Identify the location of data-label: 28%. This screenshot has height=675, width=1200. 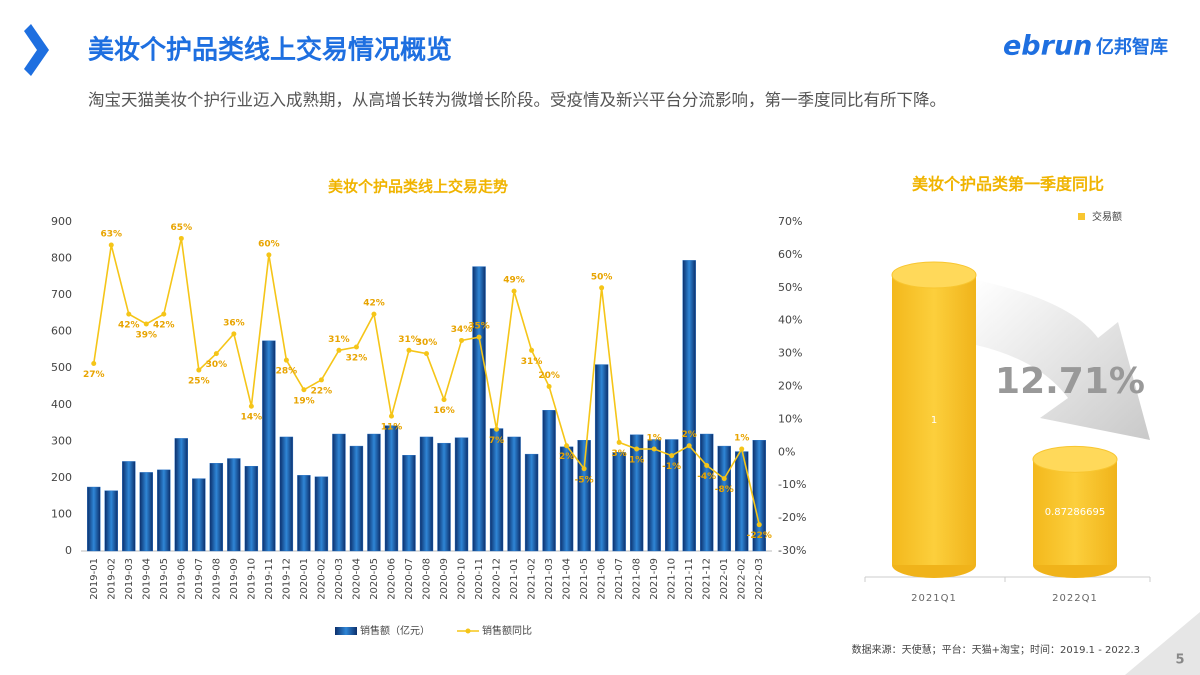
(287, 372).